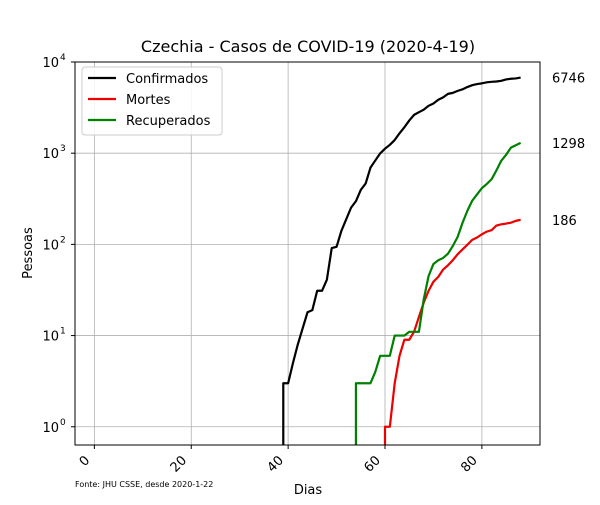 Image resolution: width=600 pixels, height=505 pixels. I want to click on x-tick-label: 40, so click(276, 464).